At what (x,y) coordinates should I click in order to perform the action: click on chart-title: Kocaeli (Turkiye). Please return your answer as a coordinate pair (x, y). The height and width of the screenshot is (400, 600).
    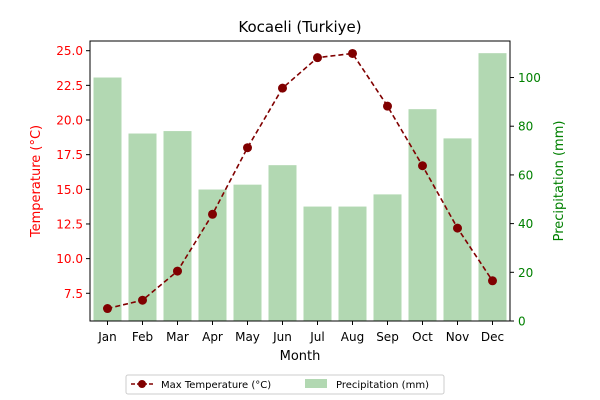
    Looking at the image, I should click on (299, 27).